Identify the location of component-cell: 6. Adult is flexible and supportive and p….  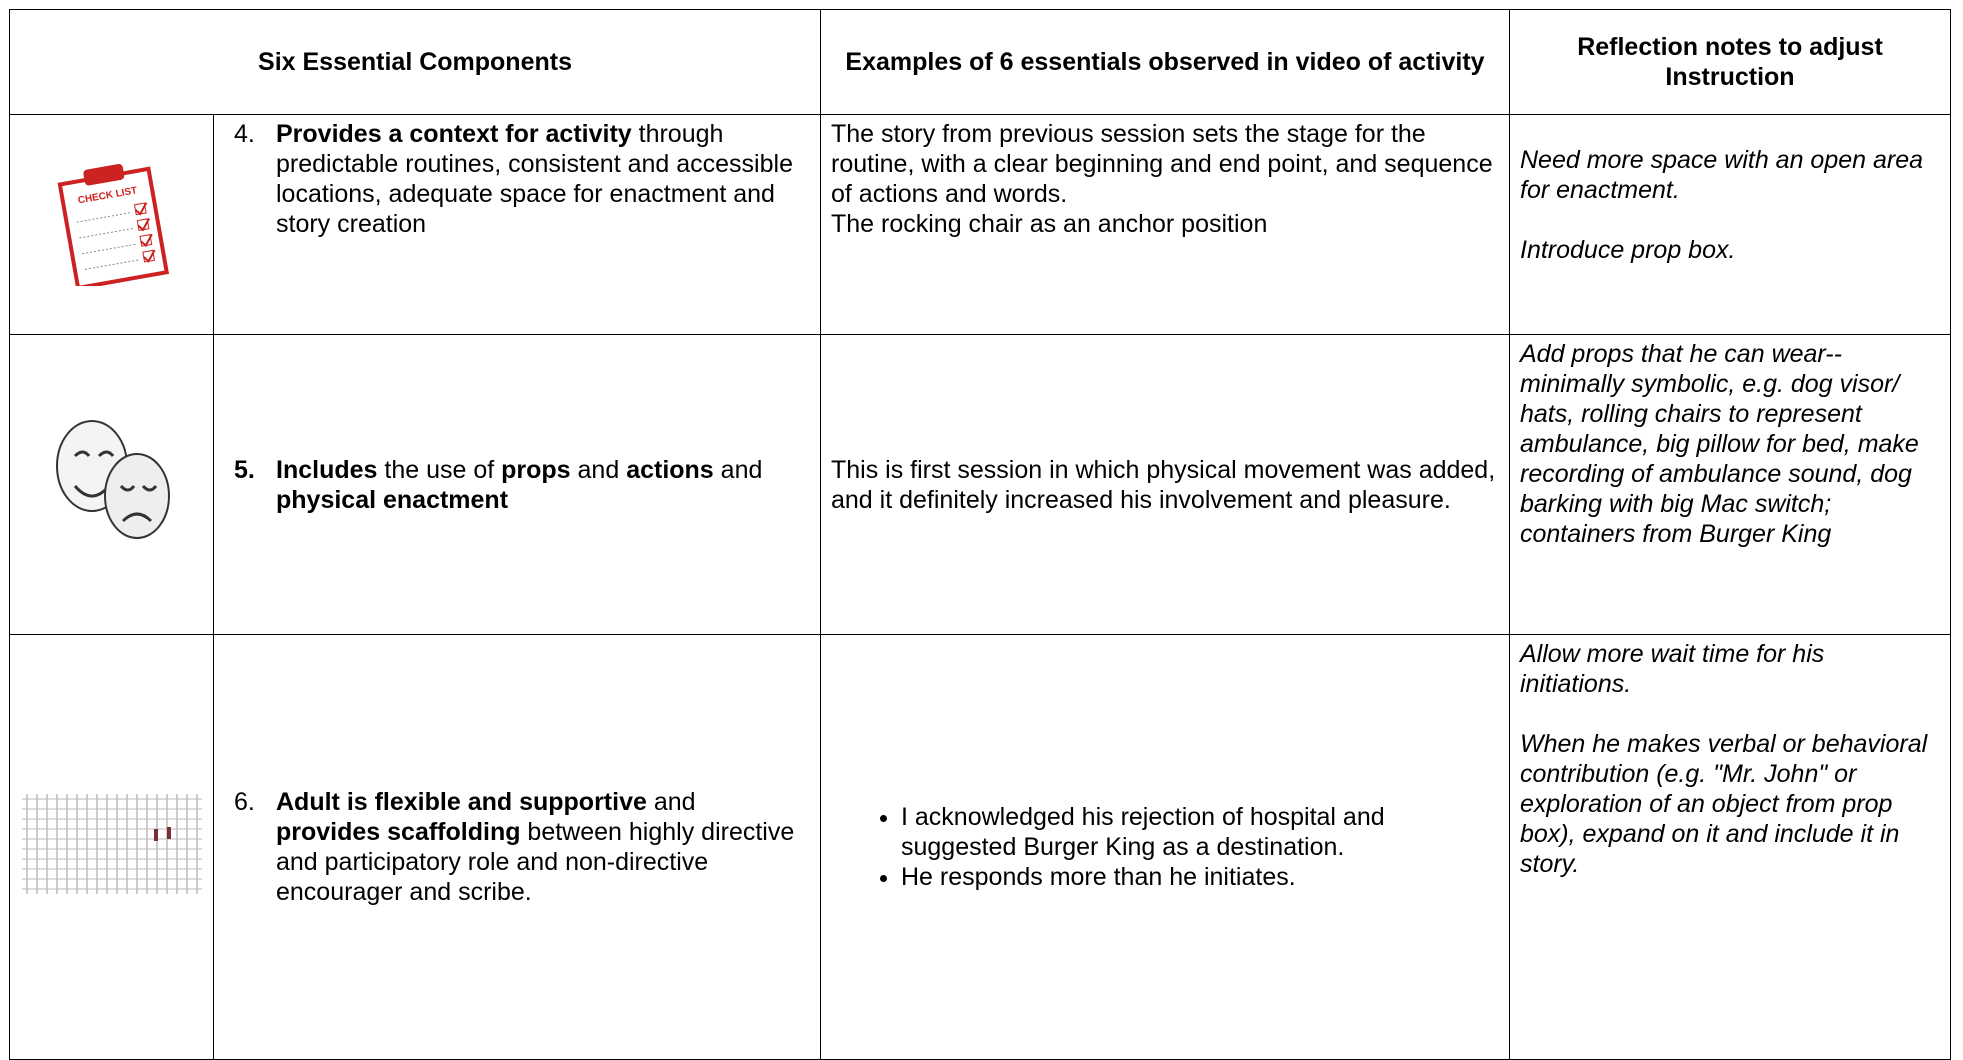
(517, 847).